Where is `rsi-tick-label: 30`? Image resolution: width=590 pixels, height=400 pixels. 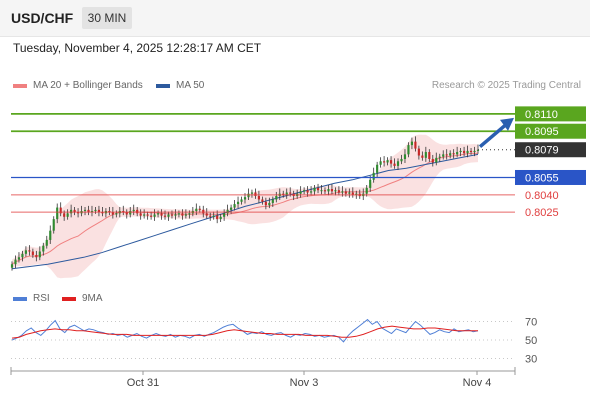
rsi-tick-label: 30 is located at coordinates (531, 360).